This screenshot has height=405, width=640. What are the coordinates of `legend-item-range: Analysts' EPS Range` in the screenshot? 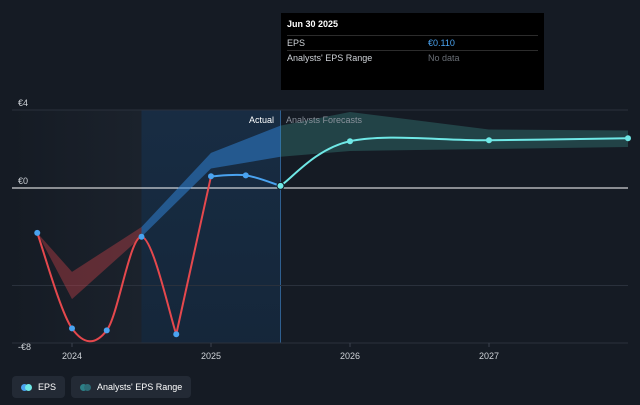 It's located at (131, 387).